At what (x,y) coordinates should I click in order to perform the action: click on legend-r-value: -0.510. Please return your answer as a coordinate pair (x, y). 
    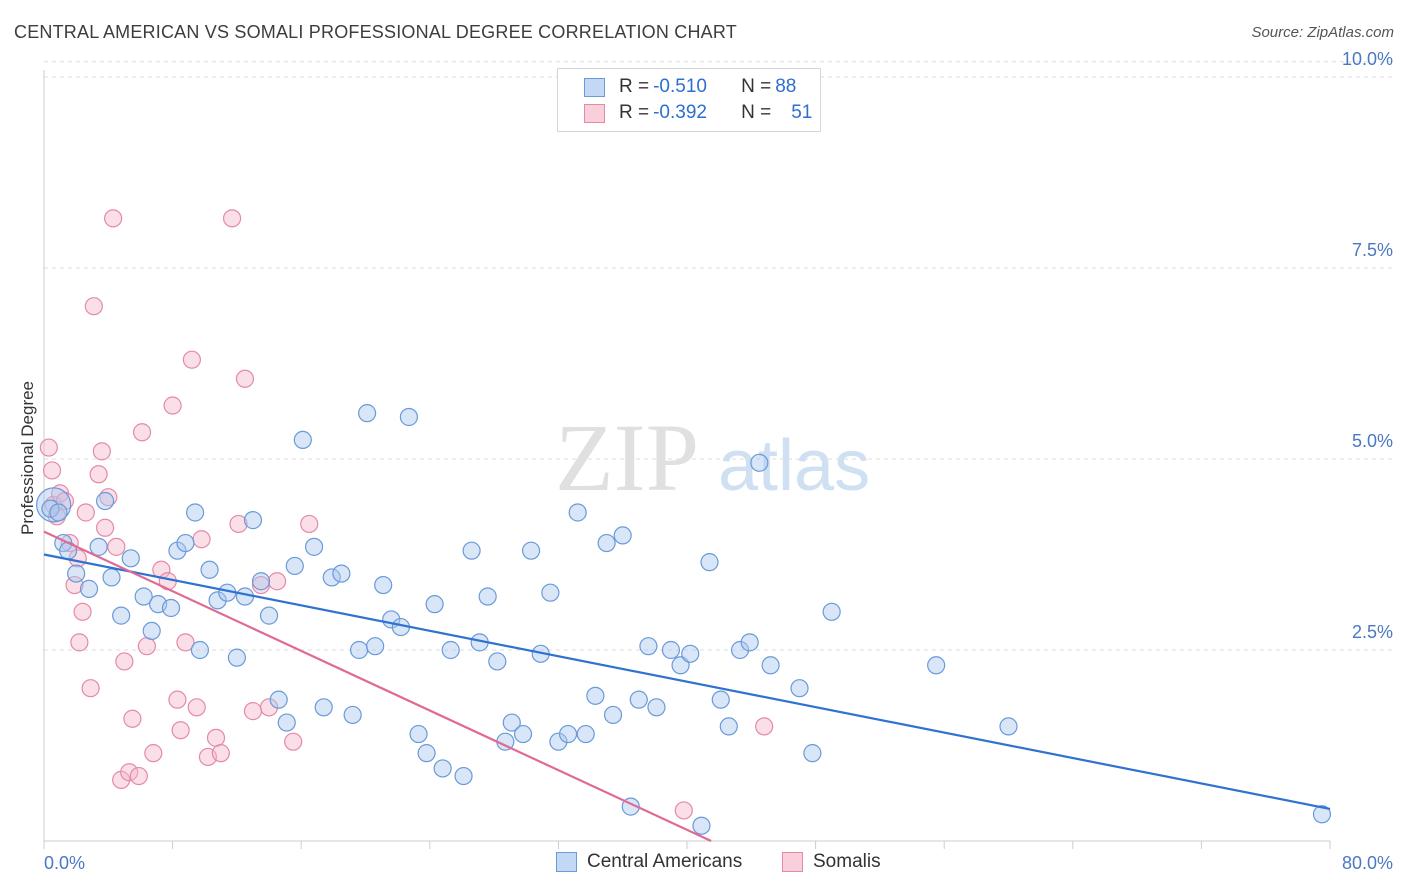
    Looking at the image, I should click on (680, 86).